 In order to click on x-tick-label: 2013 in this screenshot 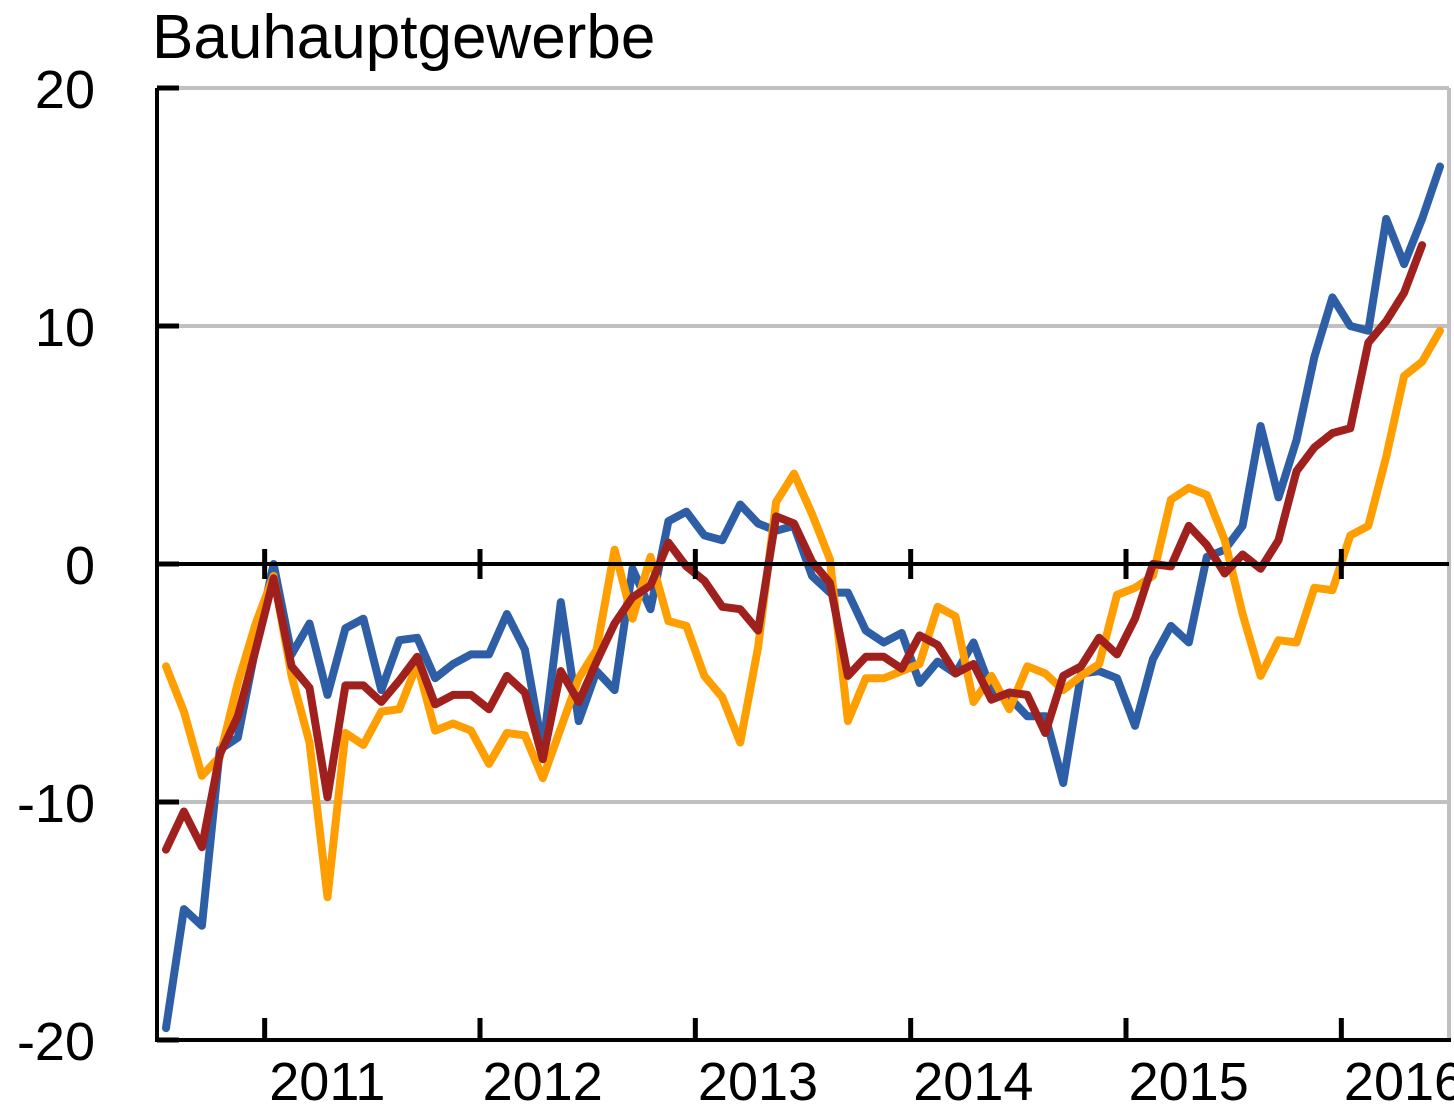, I will do `click(758, 1078)`.